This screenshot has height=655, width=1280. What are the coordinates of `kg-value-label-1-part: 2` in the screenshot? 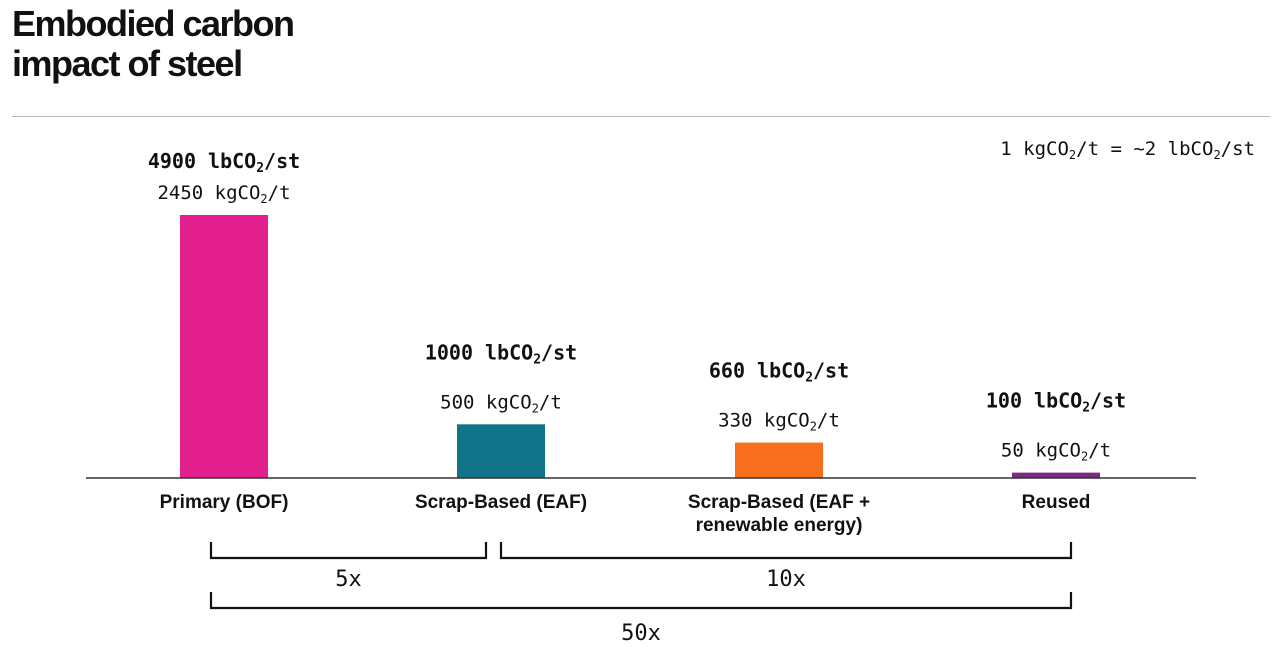 It's located at (535, 408).